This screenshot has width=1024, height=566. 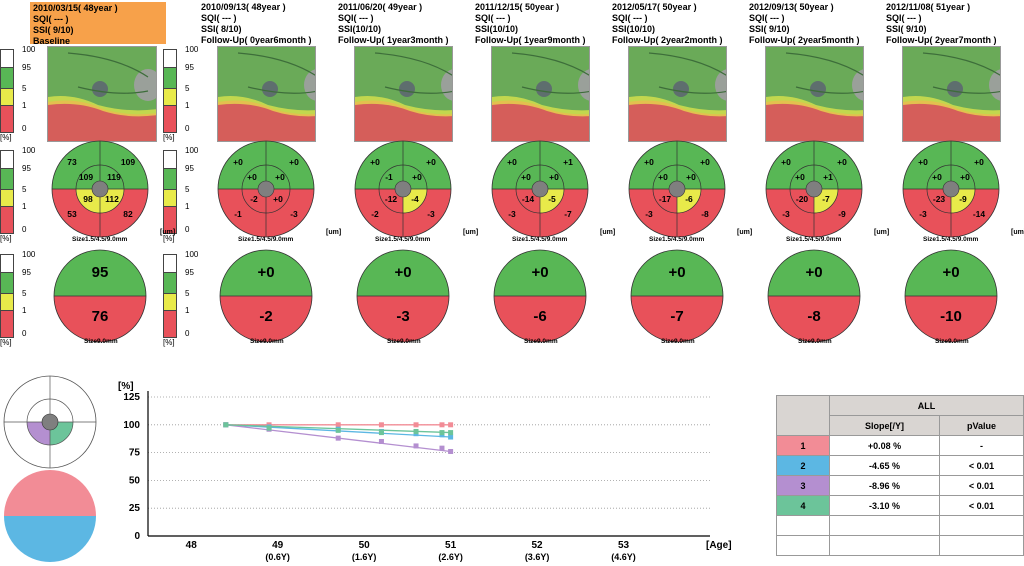 I want to click on table-row: 1 +0.08 % -, so click(x=900, y=445).